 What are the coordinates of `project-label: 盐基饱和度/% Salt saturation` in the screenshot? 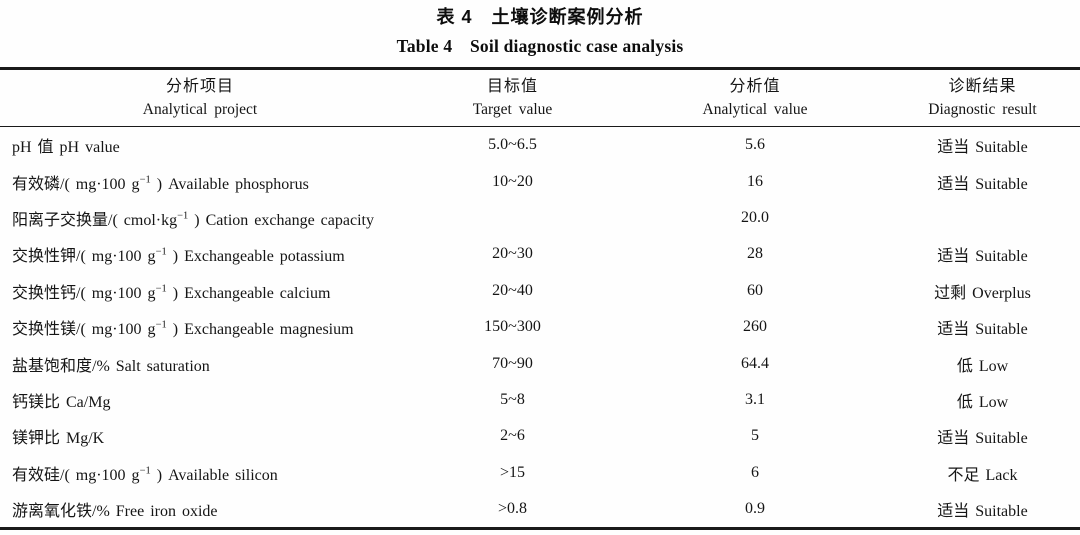 It's located at (111, 366).